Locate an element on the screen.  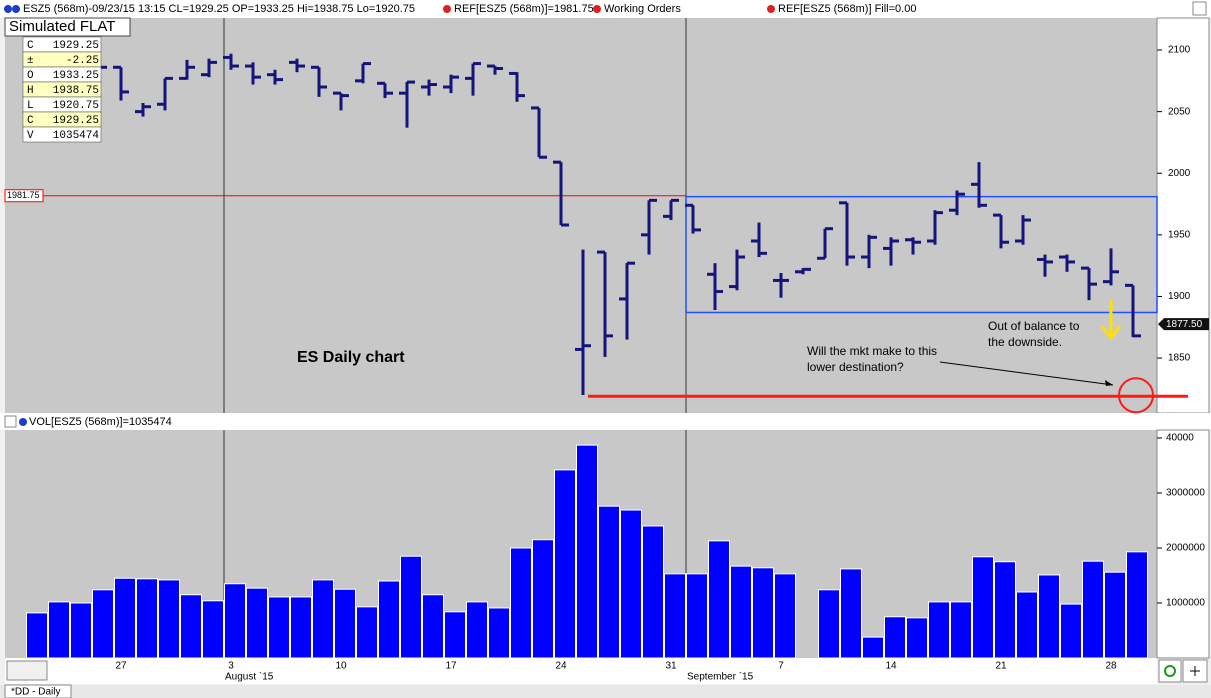
month-label: August `15 is located at coordinates (249, 677).